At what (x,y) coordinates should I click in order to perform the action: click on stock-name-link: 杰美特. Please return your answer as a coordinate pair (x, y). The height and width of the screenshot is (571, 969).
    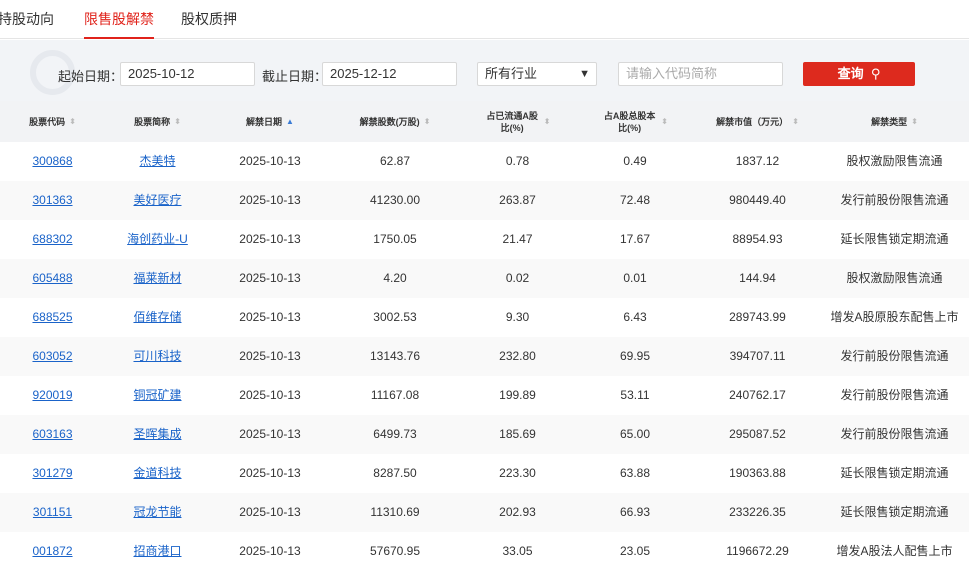
    Looking at the image, I should click on (157, 161).